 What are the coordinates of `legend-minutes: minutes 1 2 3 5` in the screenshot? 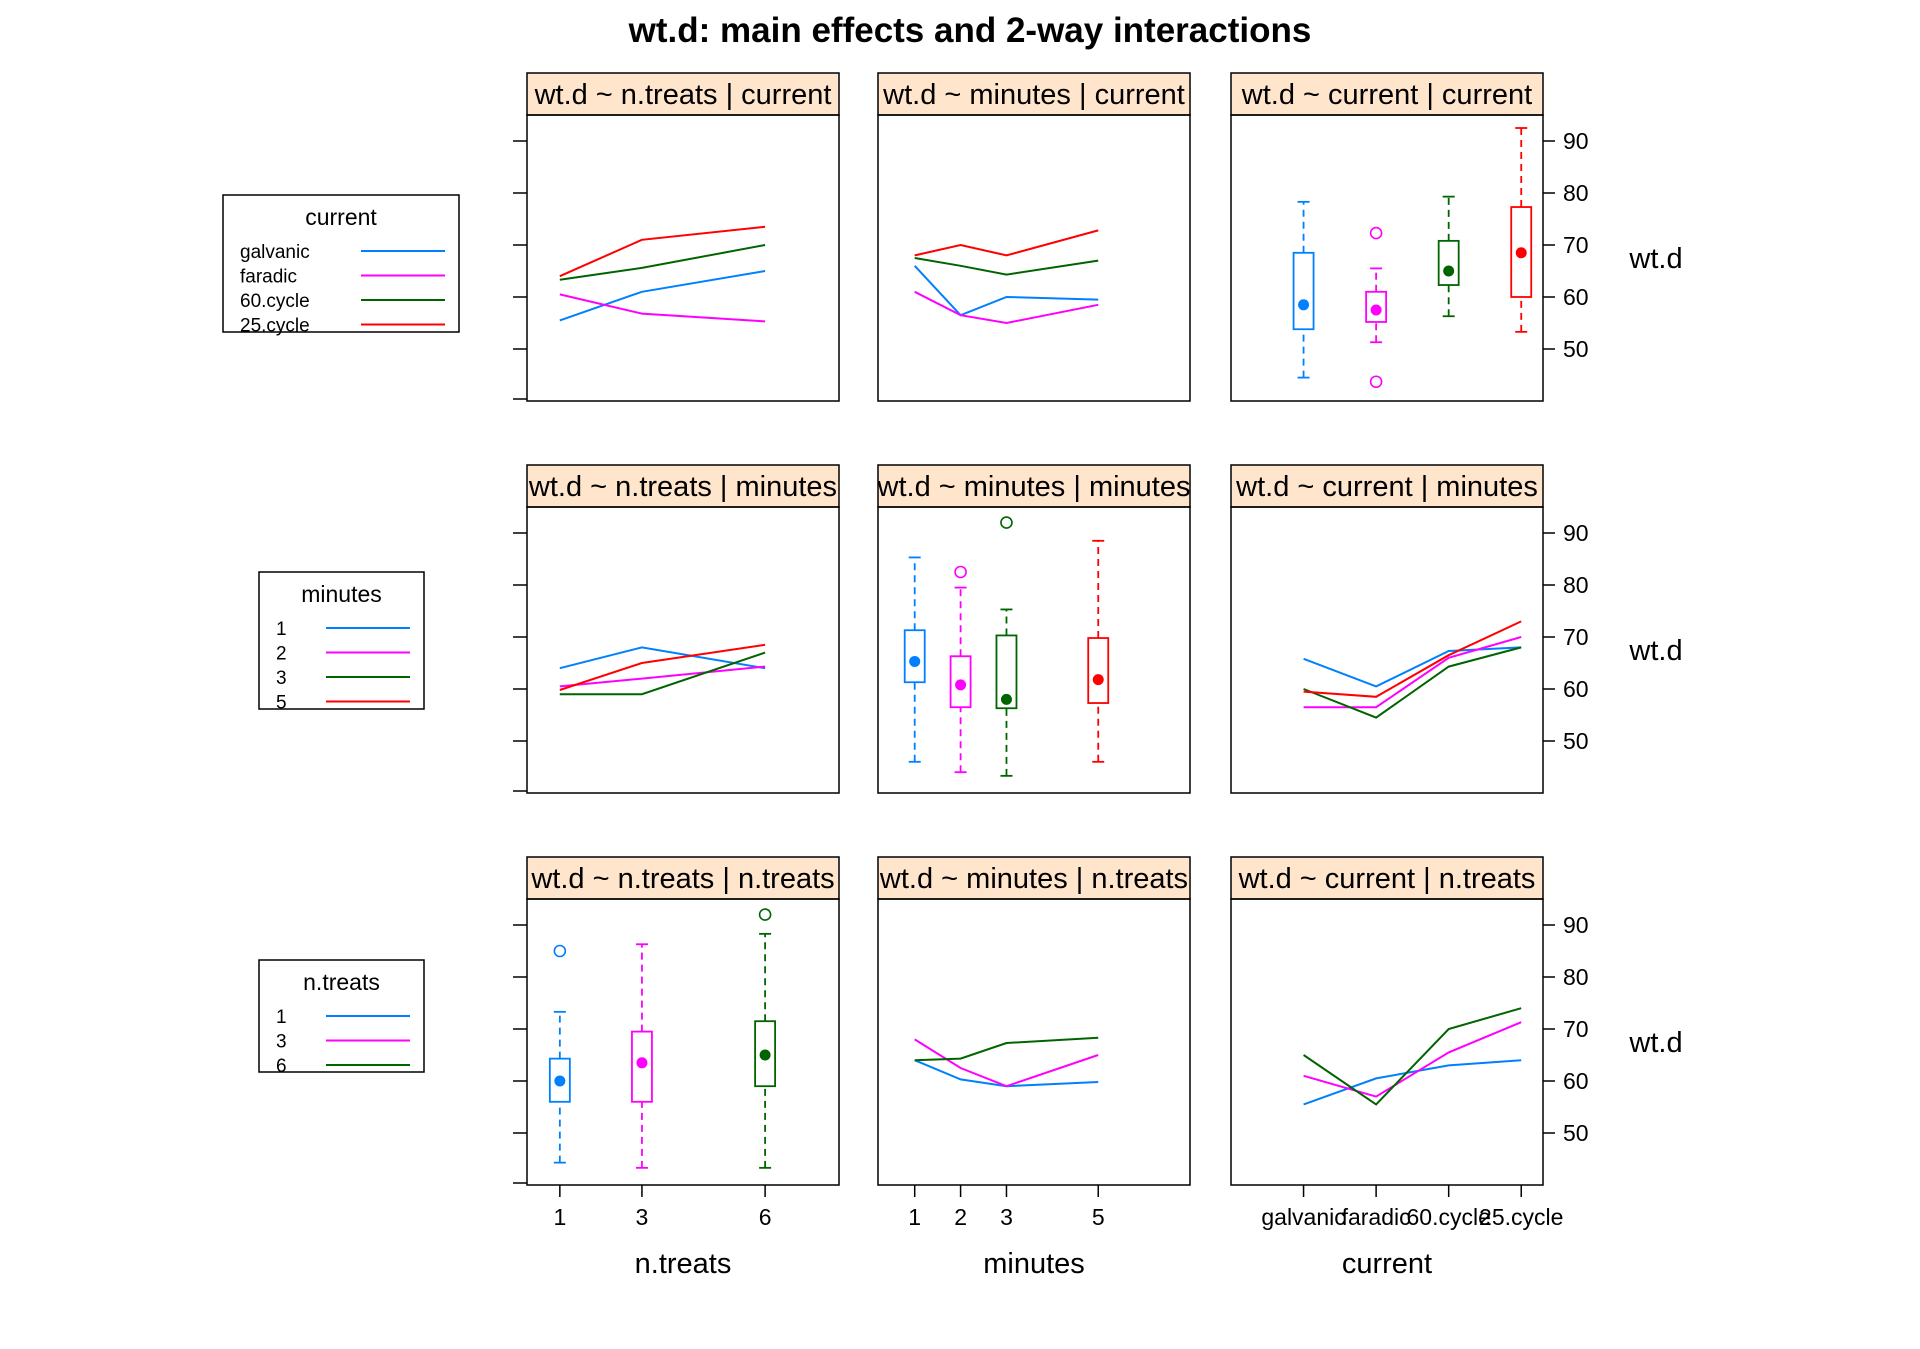 It's located at (341, 642).